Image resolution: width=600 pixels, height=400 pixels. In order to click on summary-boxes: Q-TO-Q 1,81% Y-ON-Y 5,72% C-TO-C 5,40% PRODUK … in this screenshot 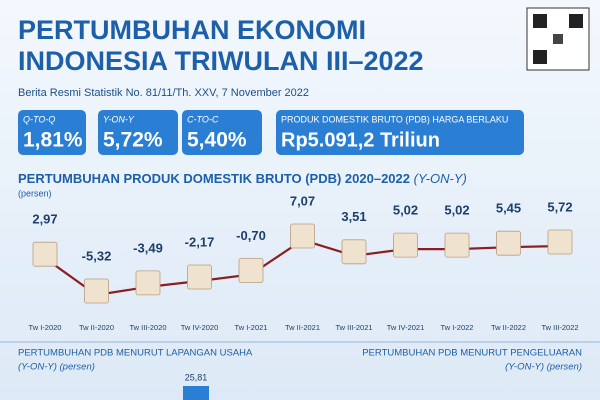, I will do `click(271, 132)`.